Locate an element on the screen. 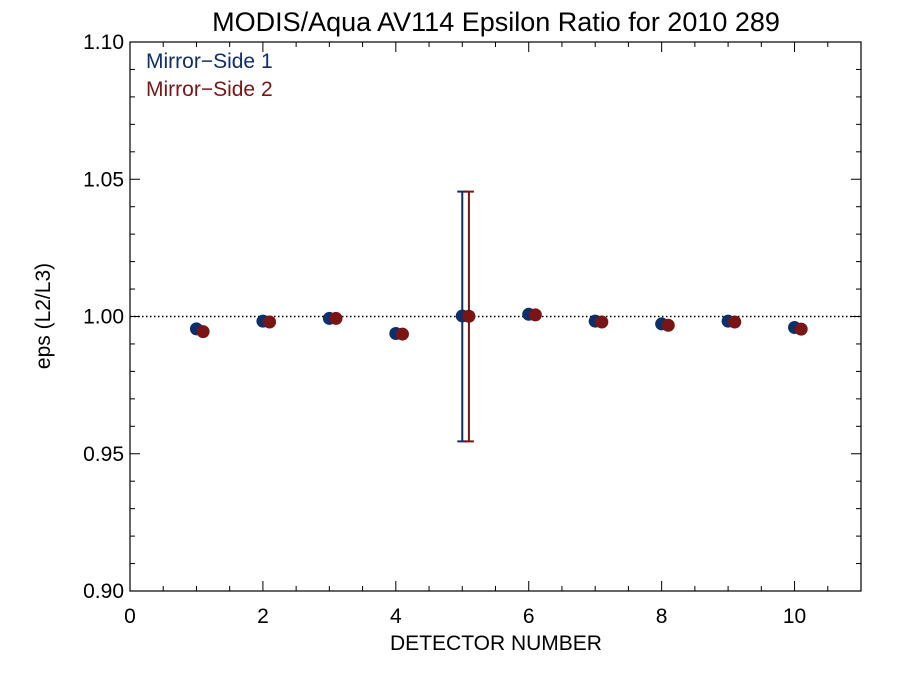 Image resolution: width=900 pixels, height=675 pixels. y-tick-label: 1.00 is located at coordinates (103, 317).